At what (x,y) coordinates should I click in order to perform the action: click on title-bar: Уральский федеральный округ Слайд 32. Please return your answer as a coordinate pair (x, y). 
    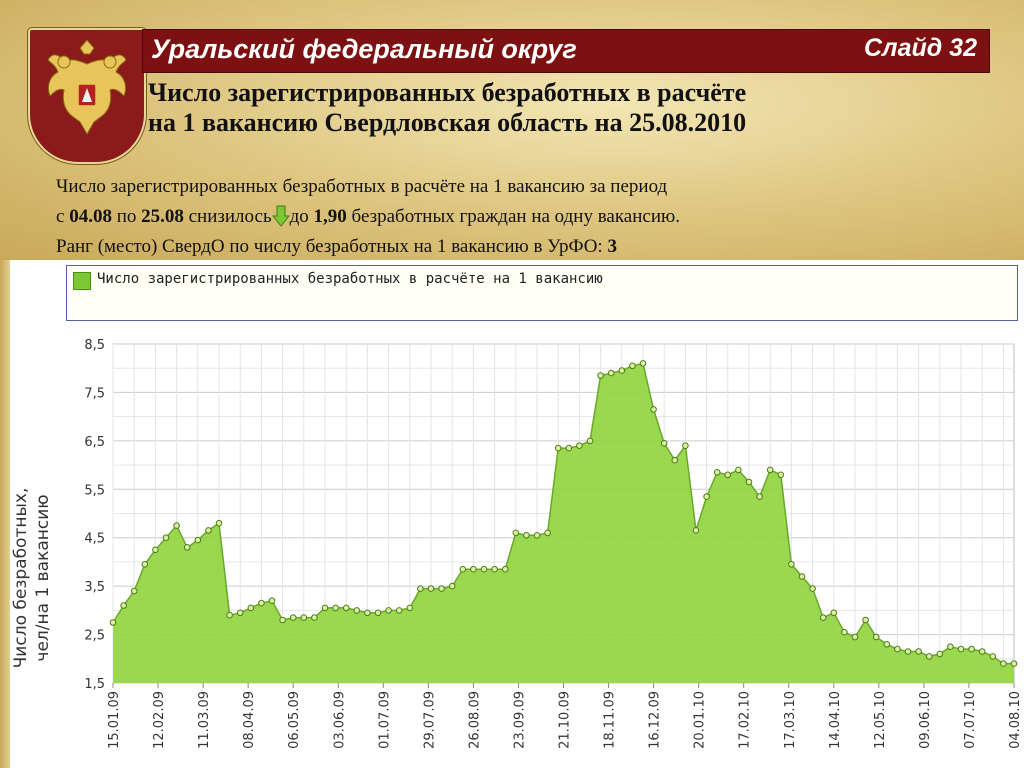
    Looking at the image, I should click on (566, 51).